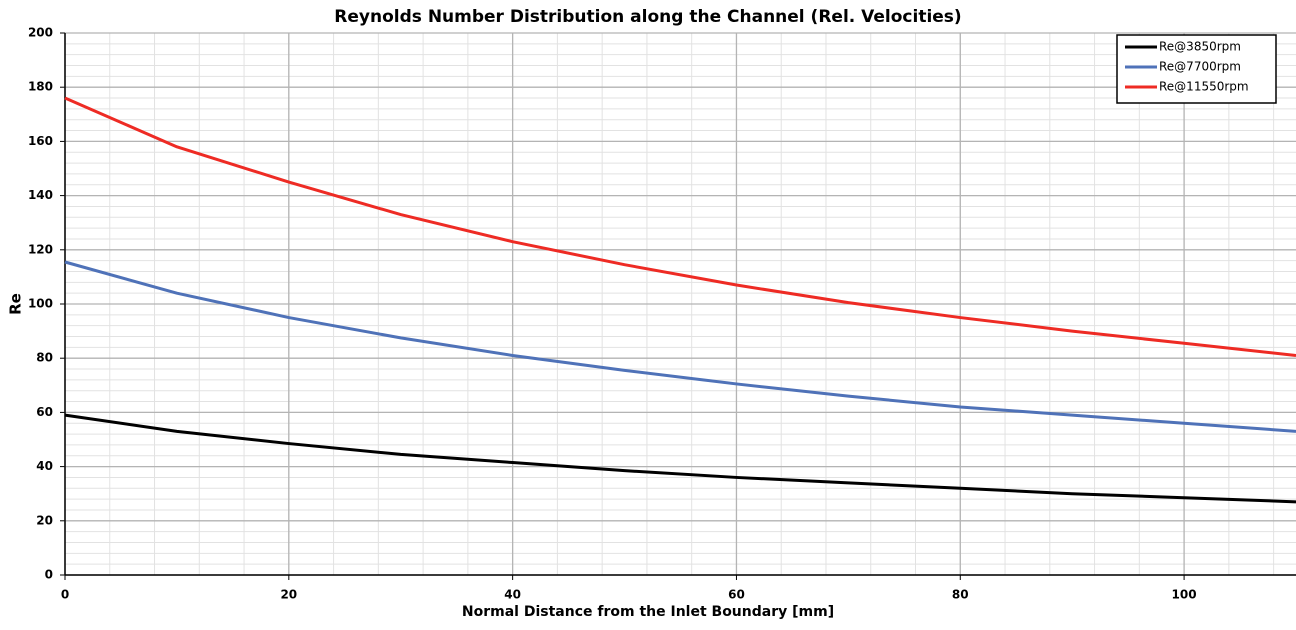  I want to click on y-axis-label: Re, so click(16, 304).